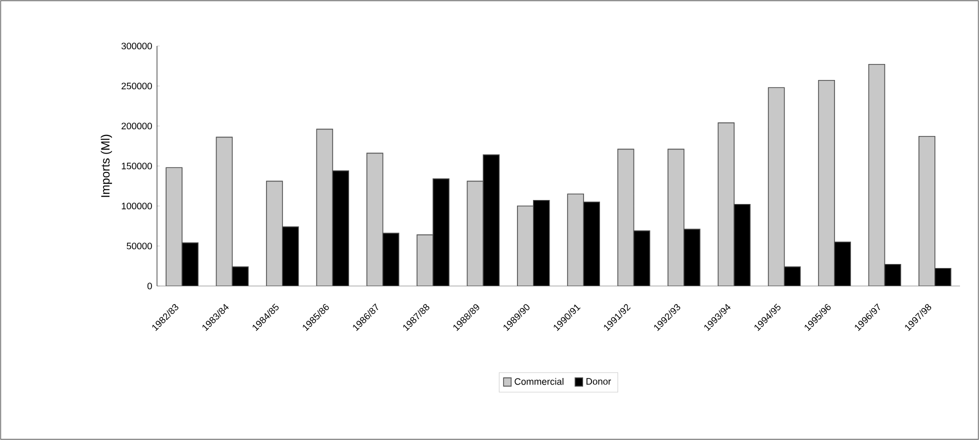  Describe the element at coordinates (539, 381) in the screenshot. I see `legend-label: Commercial` at that location.